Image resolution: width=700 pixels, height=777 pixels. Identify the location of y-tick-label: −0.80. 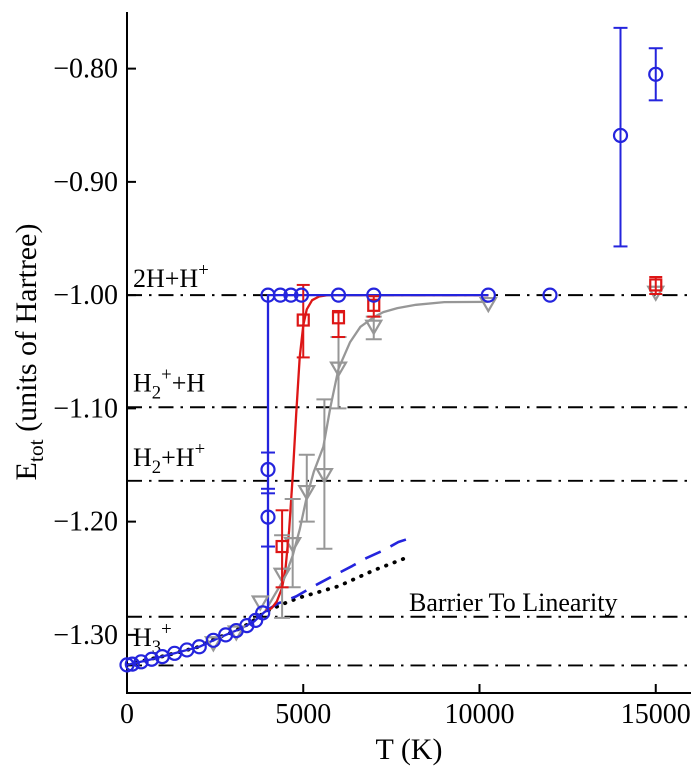
(85, 69).